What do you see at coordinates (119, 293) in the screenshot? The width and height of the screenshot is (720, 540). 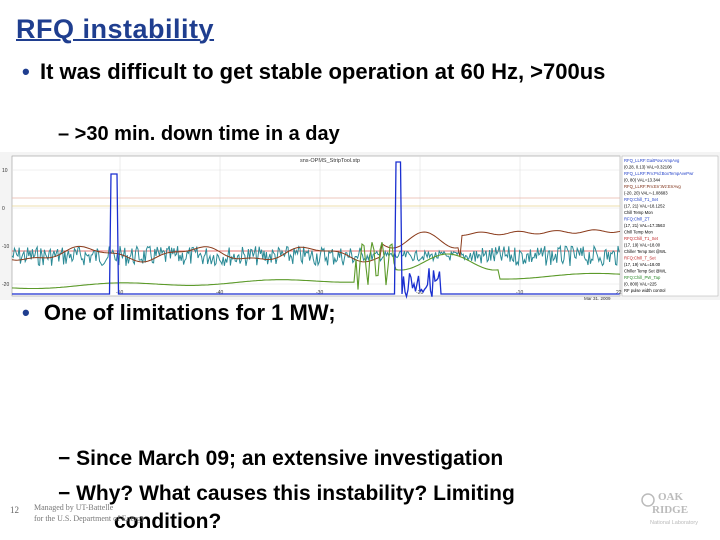 I see `x-tick-label: -50` at bounding box center [119, 293].